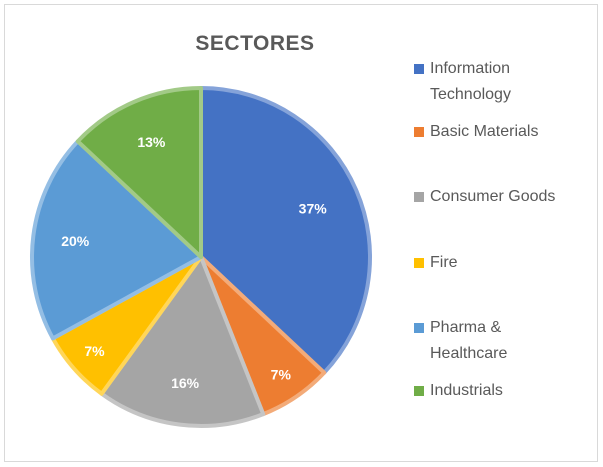 The width and height of the screenshot is (603, 467). What do you see at coordinates (255, 43) in the screenshot?
I see `chart-title: SECTORES` at bounding box center [255, 43].